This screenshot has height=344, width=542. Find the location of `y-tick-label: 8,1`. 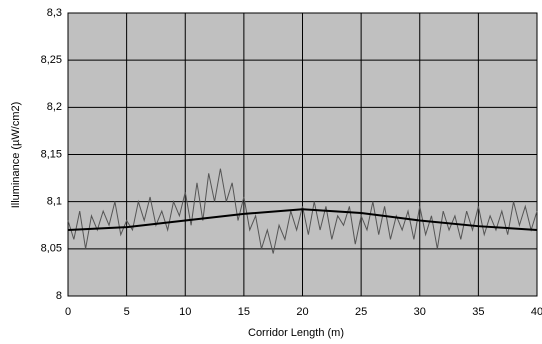

y-tick-label: 8,1 is located at coordinates (54, 202).